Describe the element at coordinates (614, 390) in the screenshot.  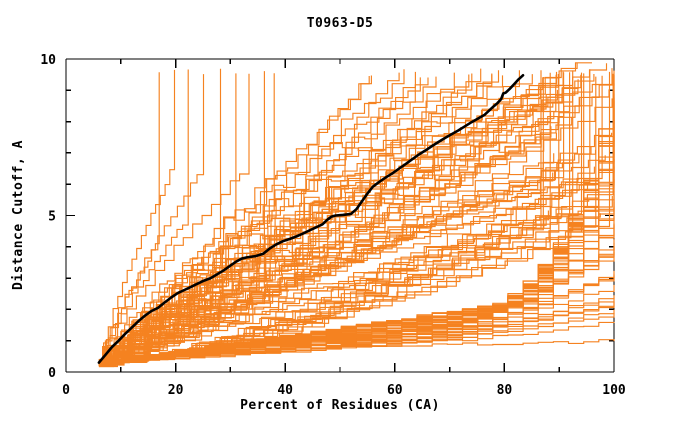
I see `x-tick-label: 100` at that location.